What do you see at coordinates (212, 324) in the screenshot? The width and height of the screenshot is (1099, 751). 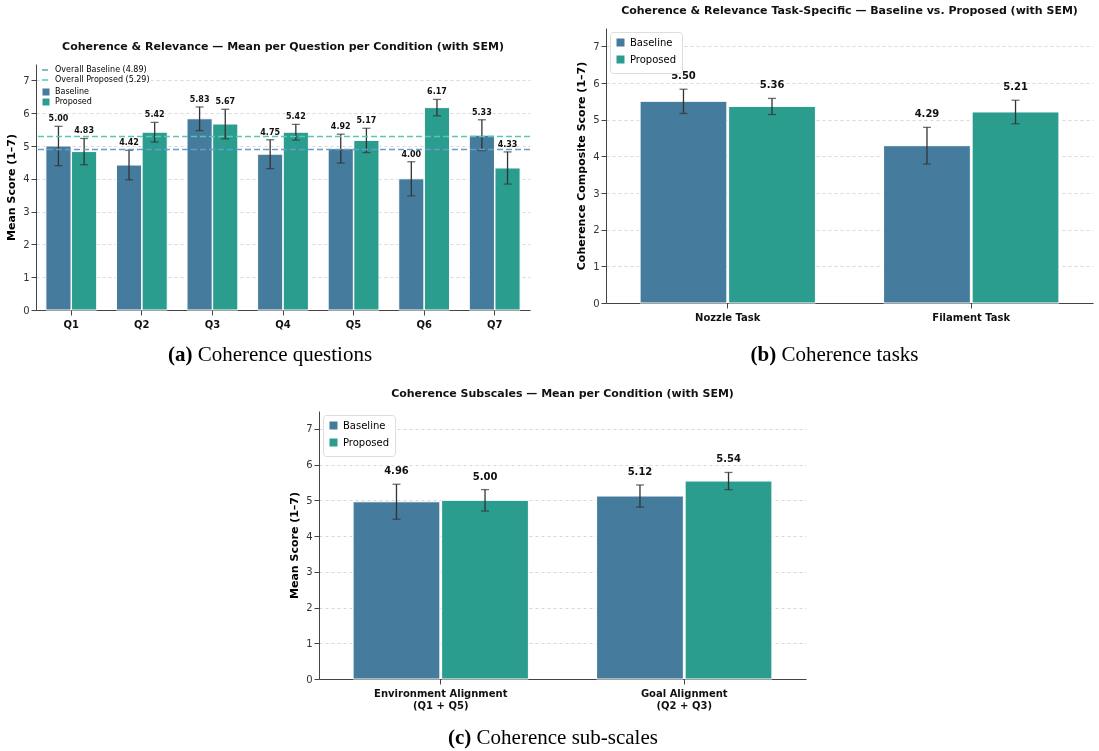 I see `x-tick-label: Q3` at bounding box center [212, 324].